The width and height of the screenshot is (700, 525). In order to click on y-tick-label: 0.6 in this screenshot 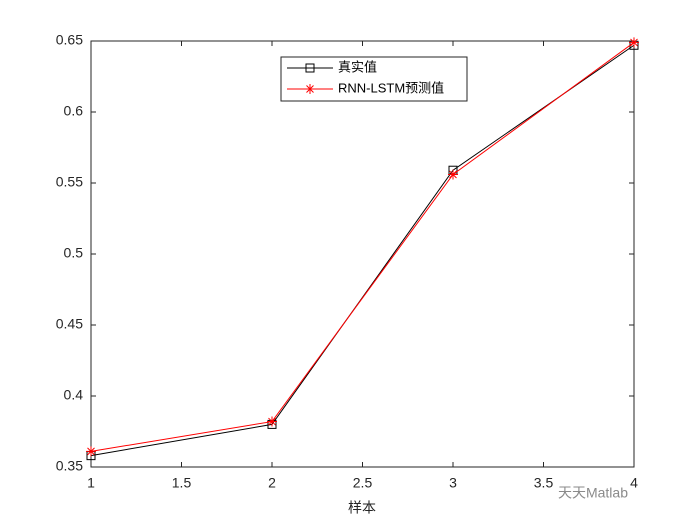, I will do `click(74, 111)`.